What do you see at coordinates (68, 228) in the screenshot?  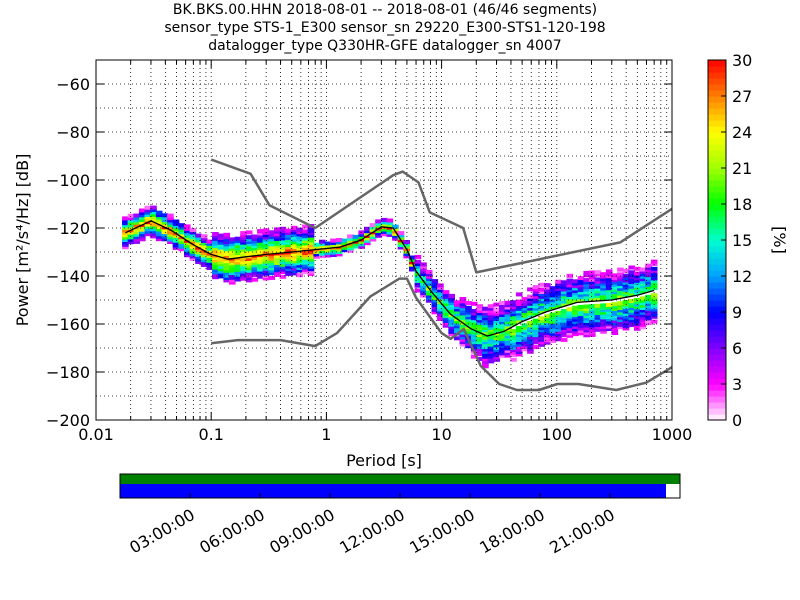 I see `y-tick-label: −120` at bounding box center [68, 228].